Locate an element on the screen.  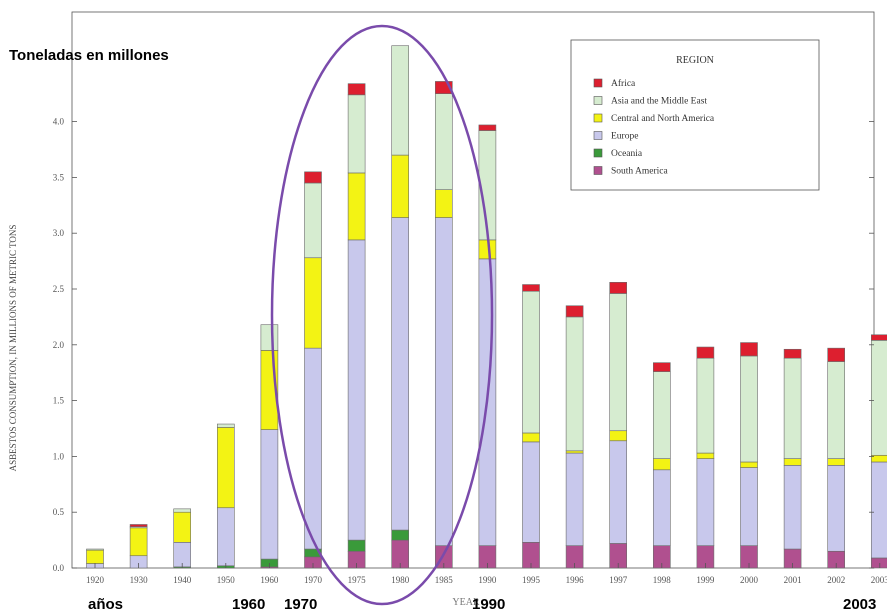
y-tick-label: 0.5 is located at coordinates (59, 512).